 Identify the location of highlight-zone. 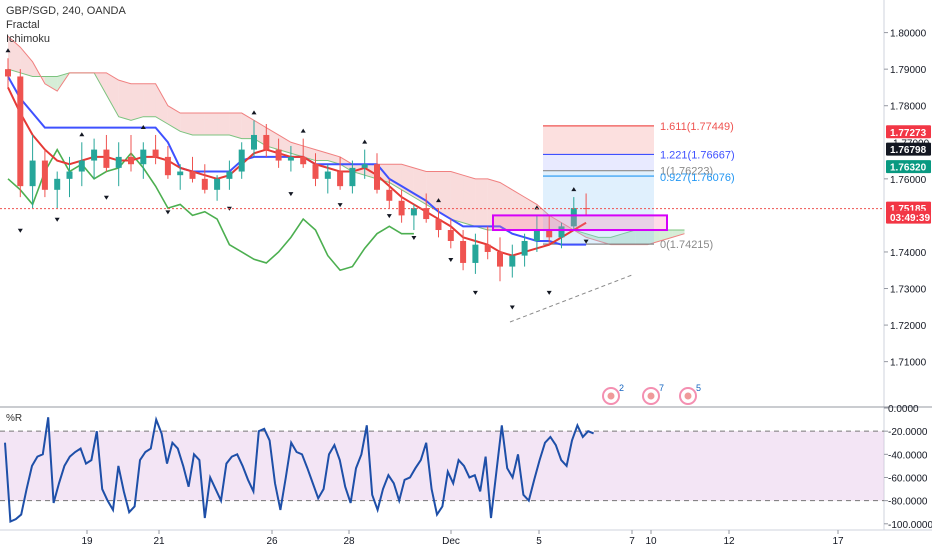
(580, 223).